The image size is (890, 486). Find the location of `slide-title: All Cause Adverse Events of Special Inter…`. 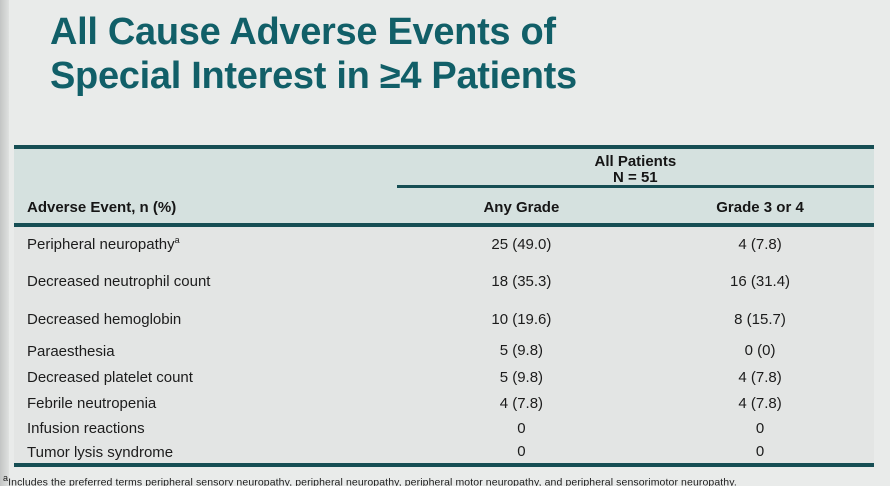

slide-title: All Cause Adverse Events of Special Inter… is located at coordinates (313, 54).